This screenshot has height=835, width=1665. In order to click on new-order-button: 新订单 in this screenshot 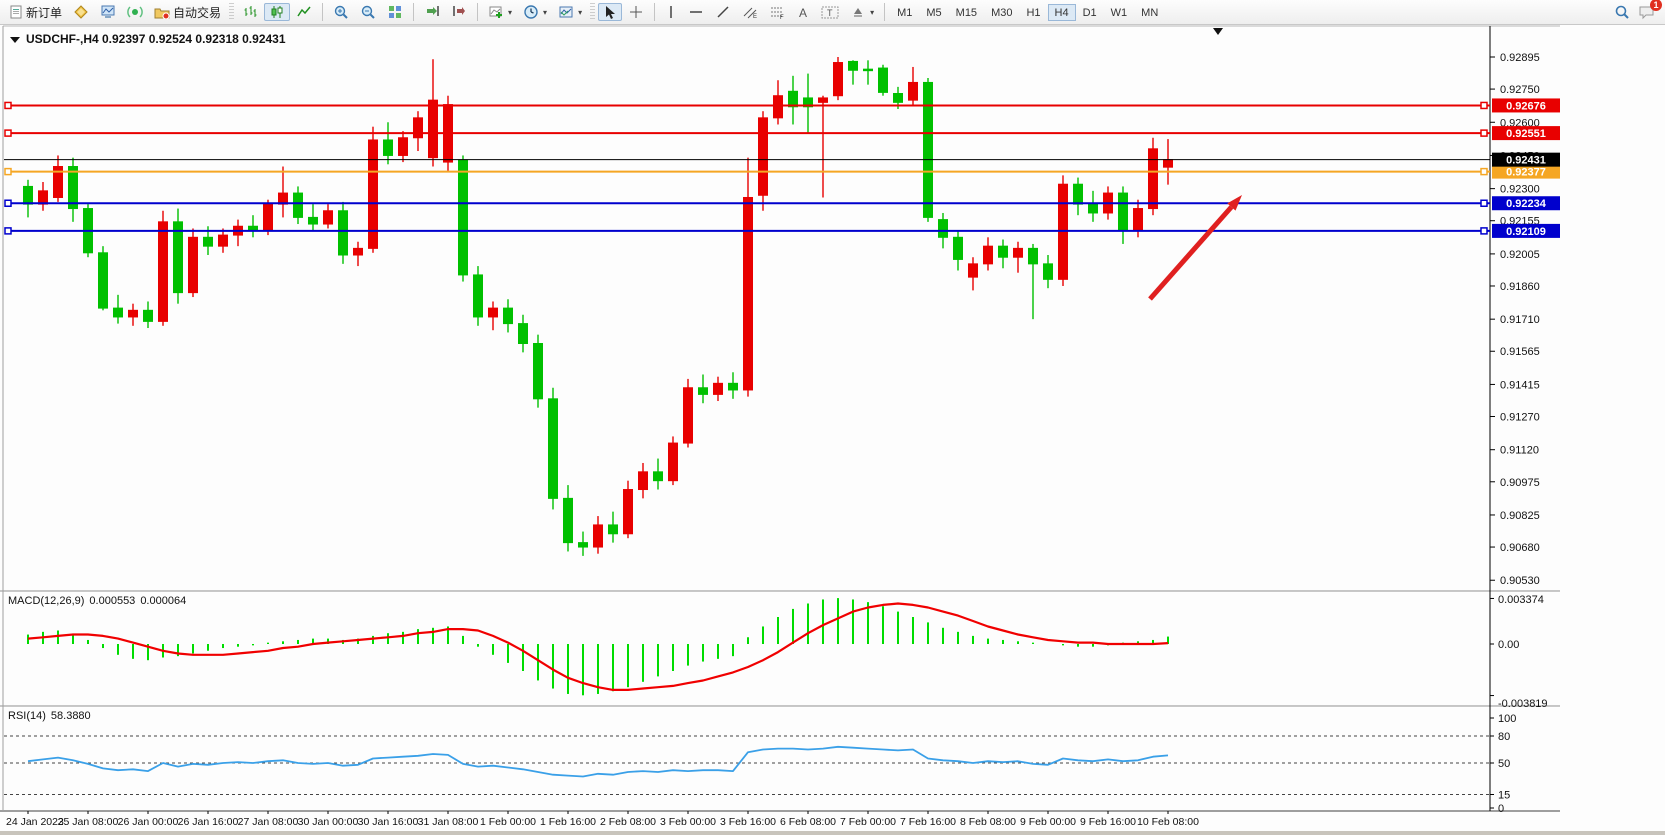, I will do `click(35, 12)`.